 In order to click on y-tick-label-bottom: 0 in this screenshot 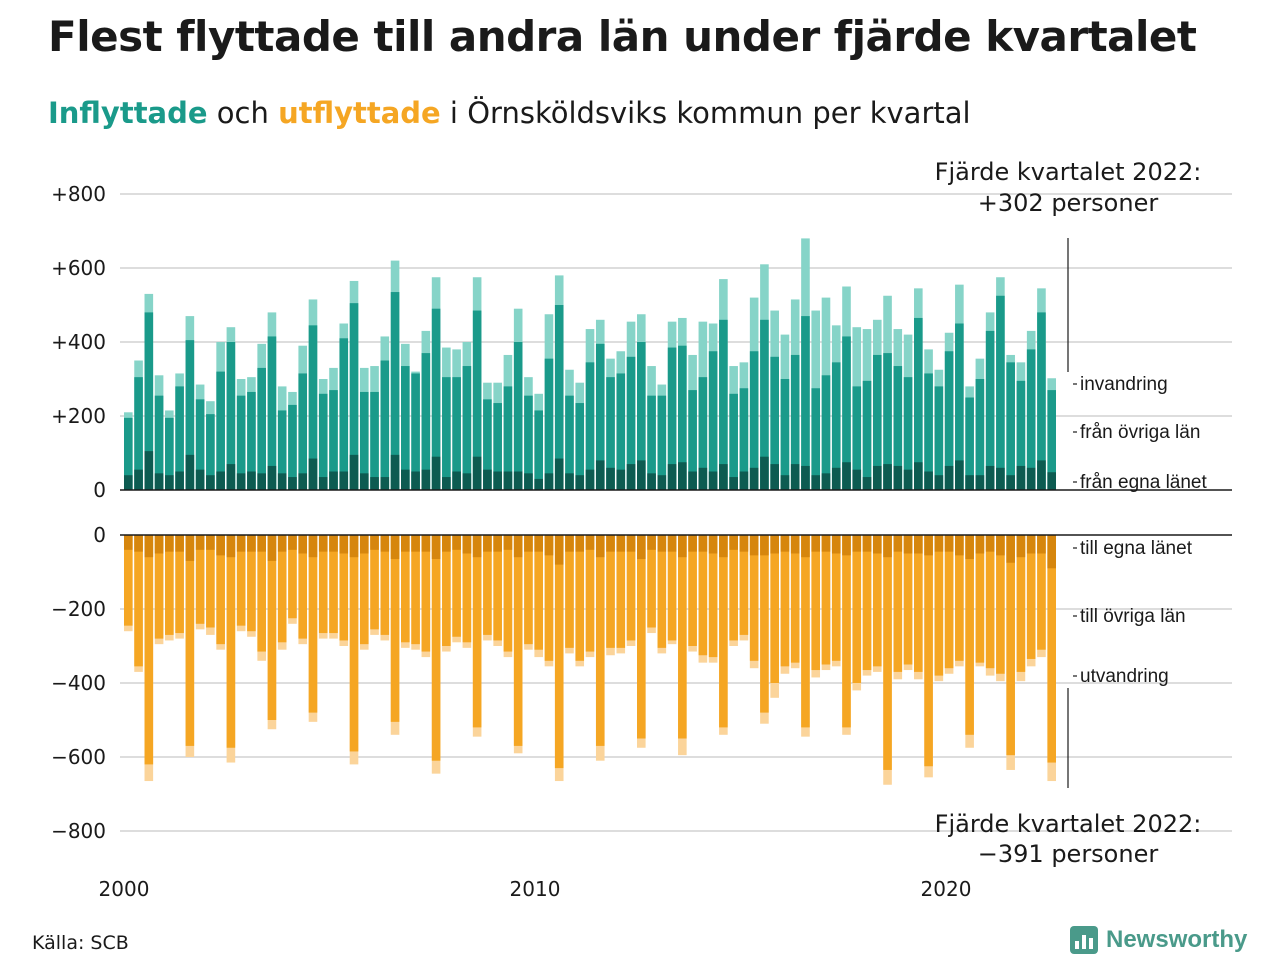, I will do `click(99, 535)`.